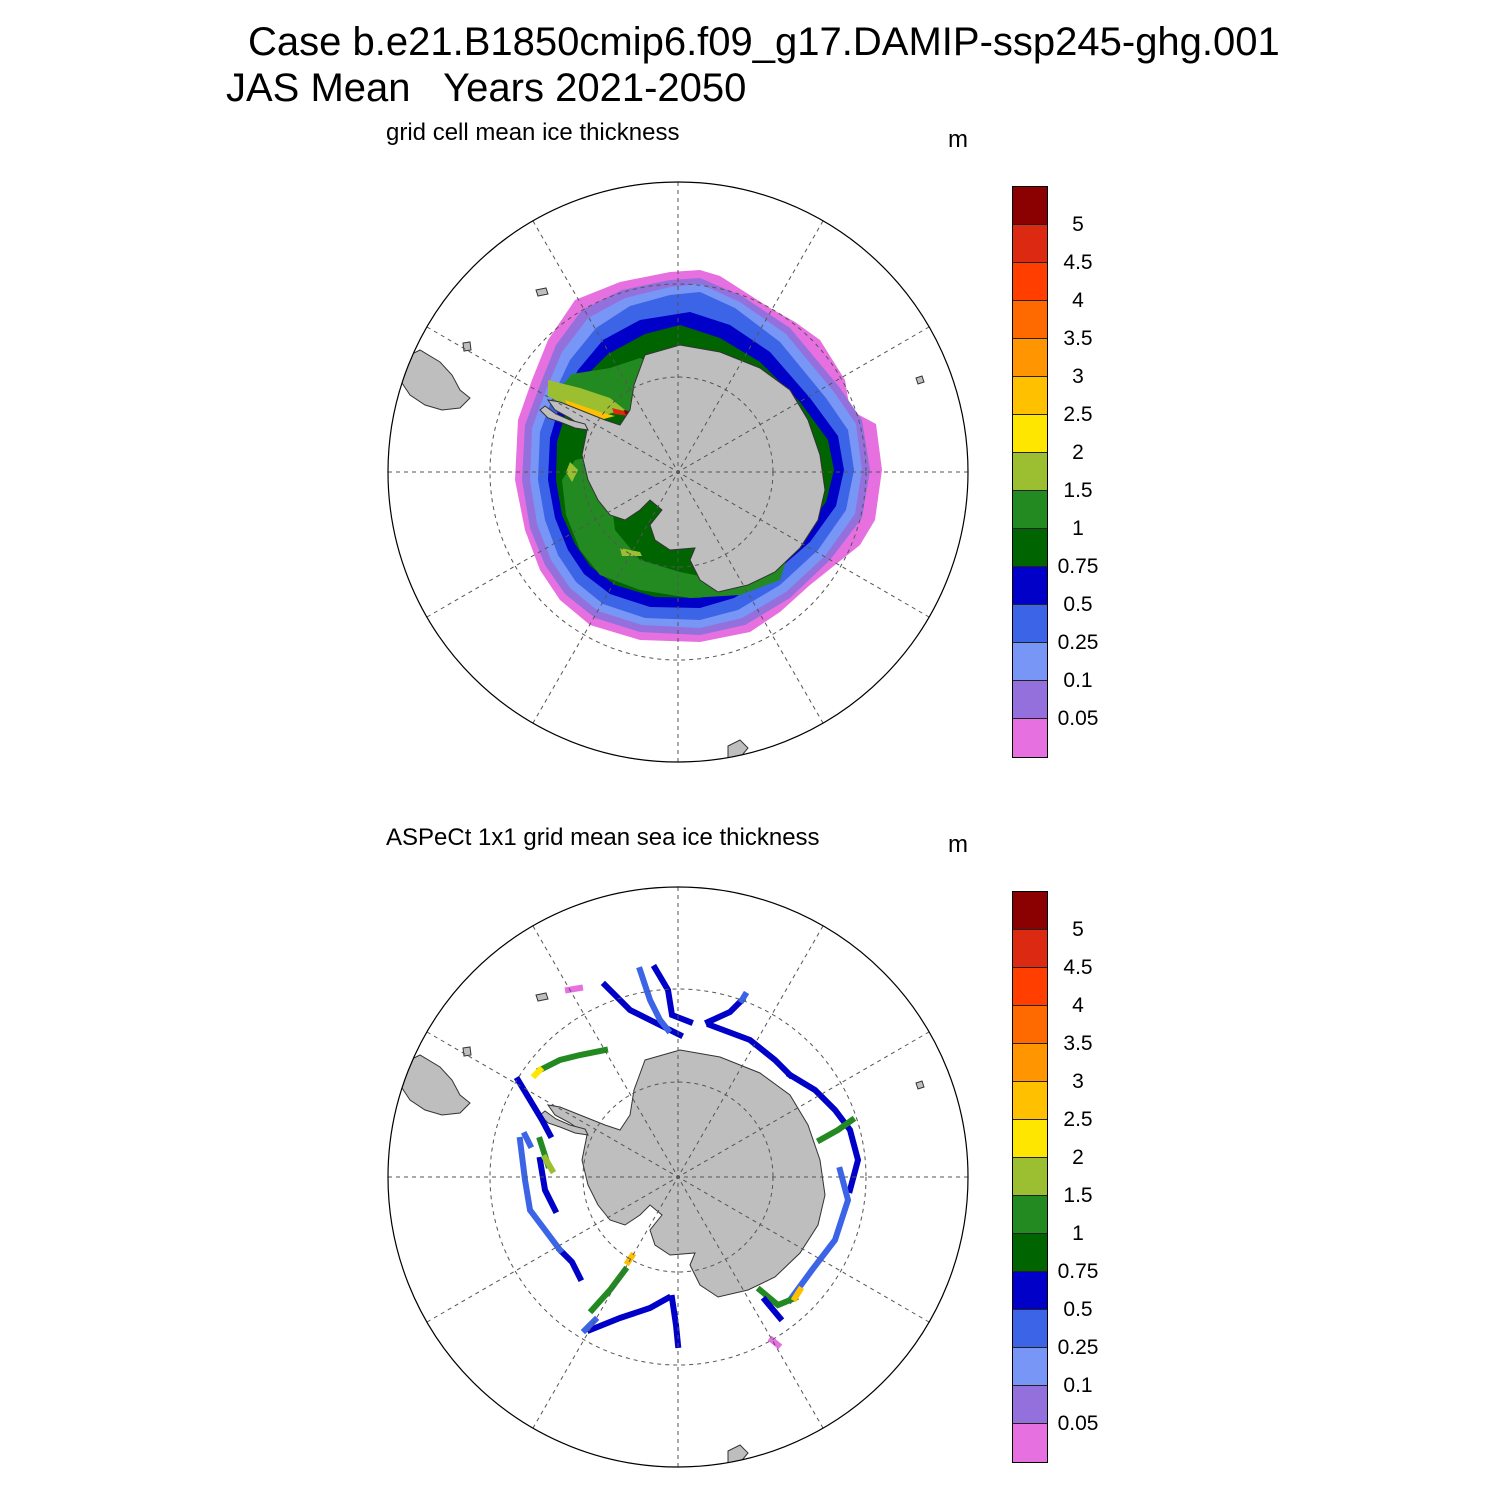 Image resolution: width=1500 pixels, height=1500 pixels. I want to click on island-kerguelen, so click(920, 380).